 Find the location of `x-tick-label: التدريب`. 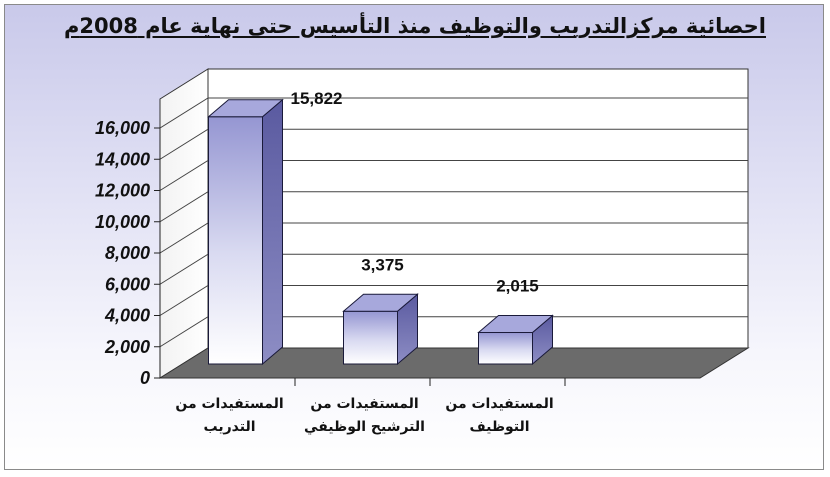

x-tick-label: التدريب is located at coordinates (230, 427).